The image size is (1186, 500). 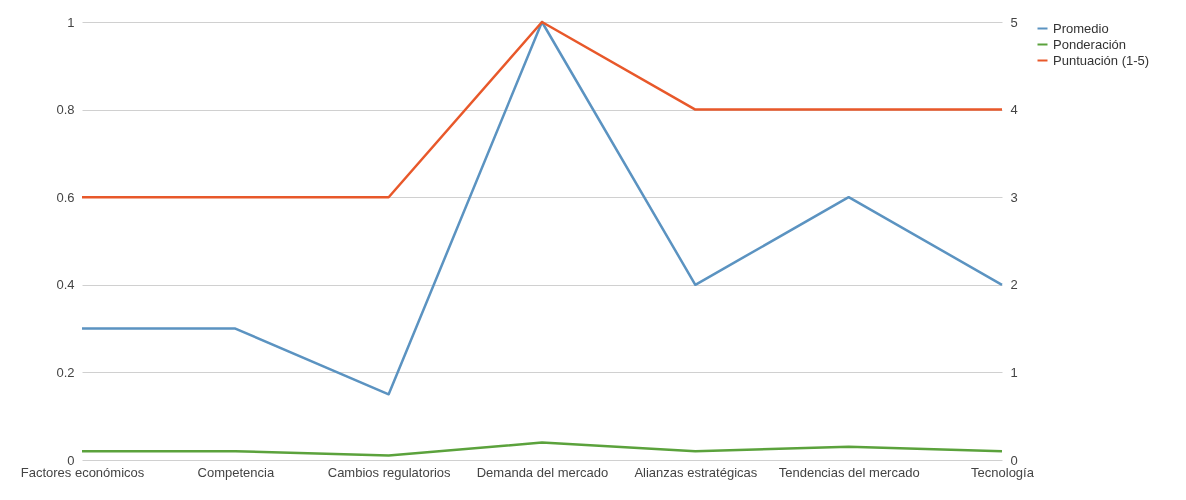 What do you see at coordinates (1101, 60) in the screenshot?
I see `legend-label: Puntuación (1-5)` at bounding box center [1101, 60].